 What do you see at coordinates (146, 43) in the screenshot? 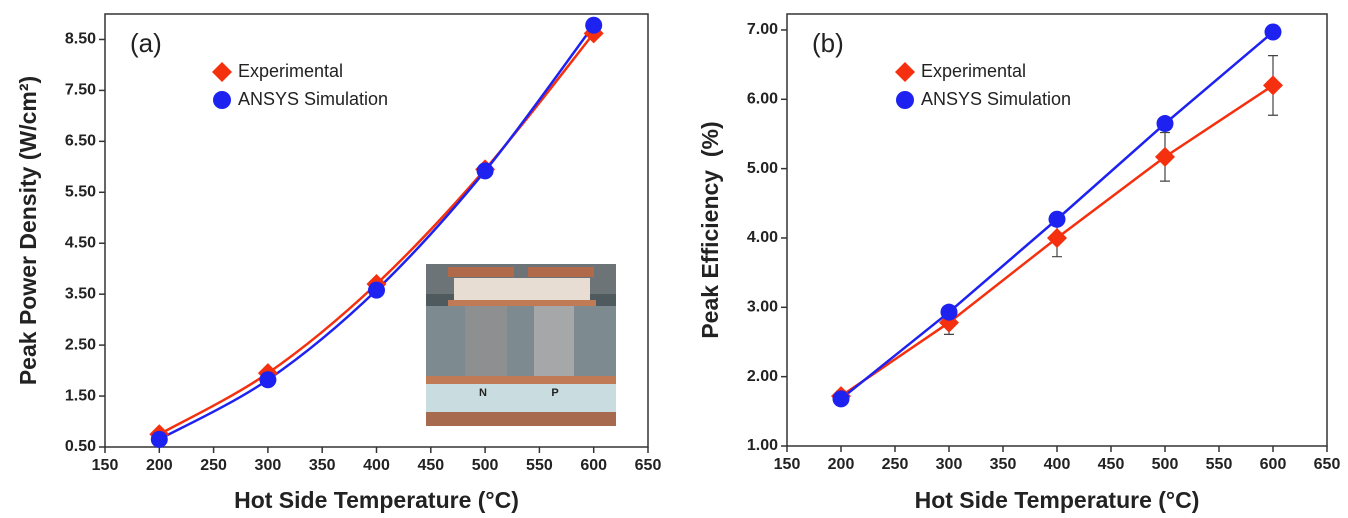
I see `panel-label: (a)` at bounding box center [146, 43].